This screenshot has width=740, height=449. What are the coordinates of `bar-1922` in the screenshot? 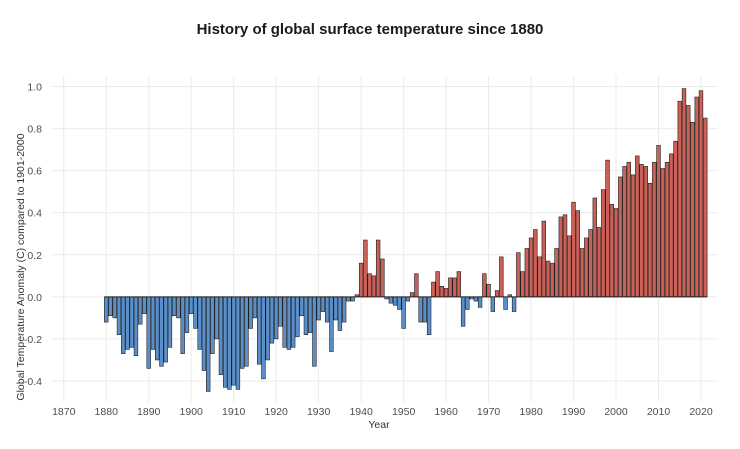 It's located at (284, 322).